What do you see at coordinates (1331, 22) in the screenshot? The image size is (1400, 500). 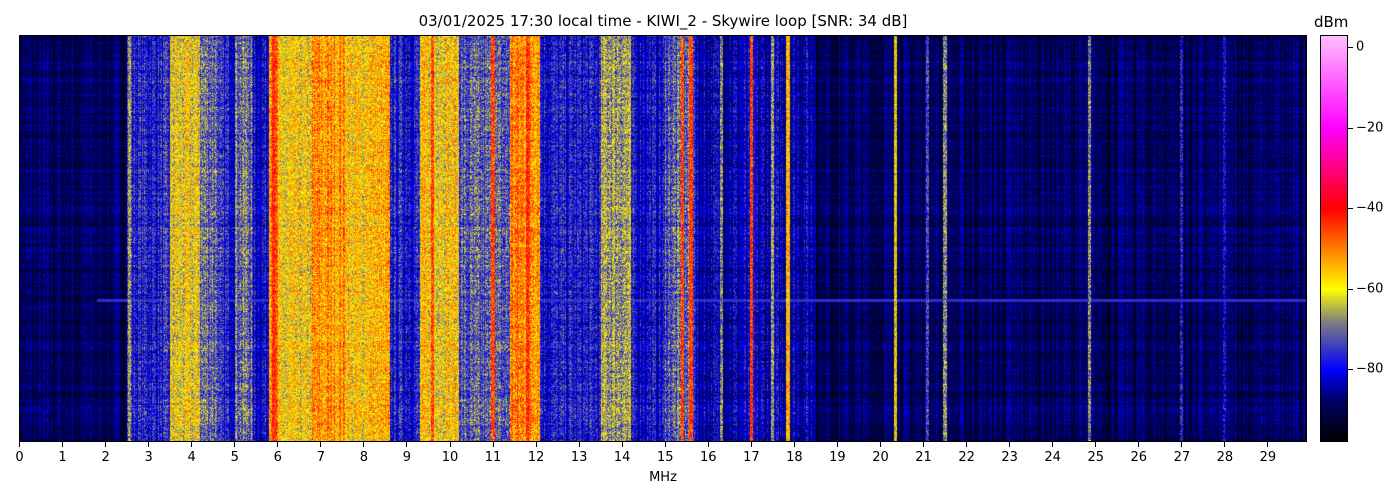 I see `colorbar-label: dBm` at bounding box center [1331, 22].